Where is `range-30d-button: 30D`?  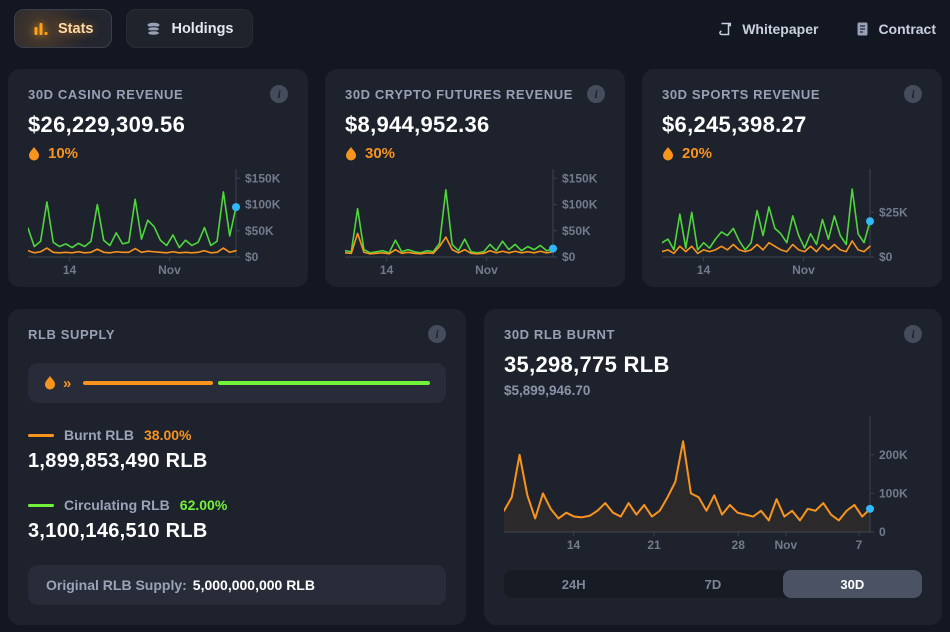
range-30d-button: 30D is located at coordinates (852, 584).